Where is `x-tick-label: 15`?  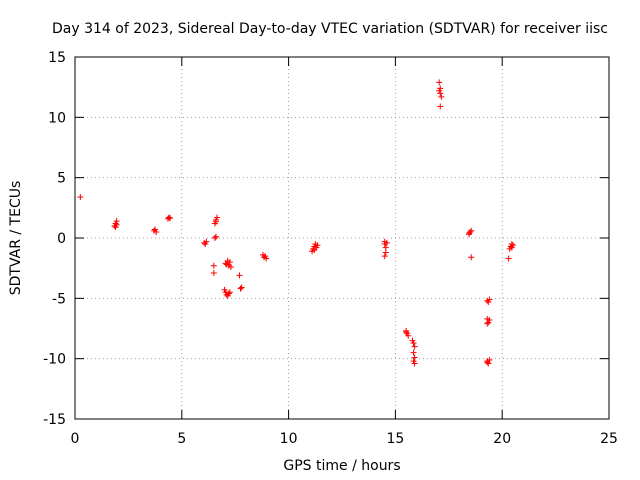 x-tick-label: 15 is located at coordinates (395, 439).